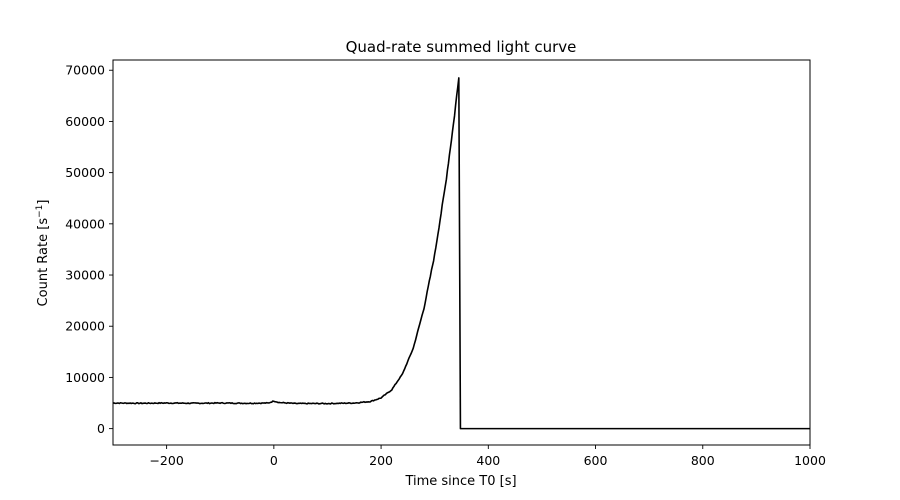 Image resolution: width=900 pixels, height=500 pixels. I want to click on y-axis-label-exponent: −1, so click(40, 211).